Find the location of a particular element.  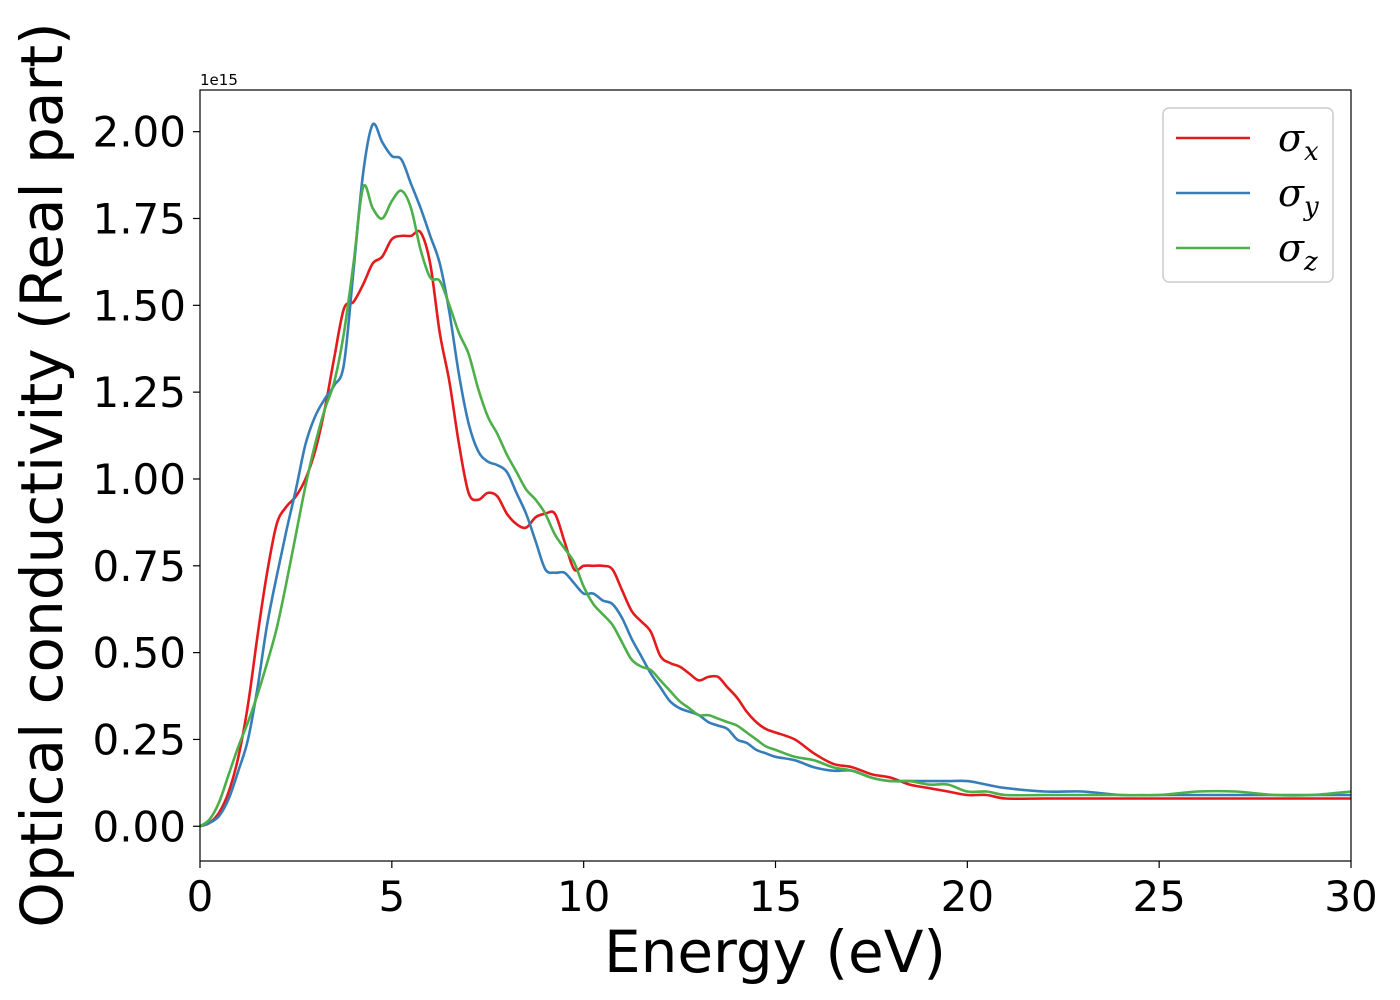

x-tick-label: 0 is located at coordinates (200, 896).